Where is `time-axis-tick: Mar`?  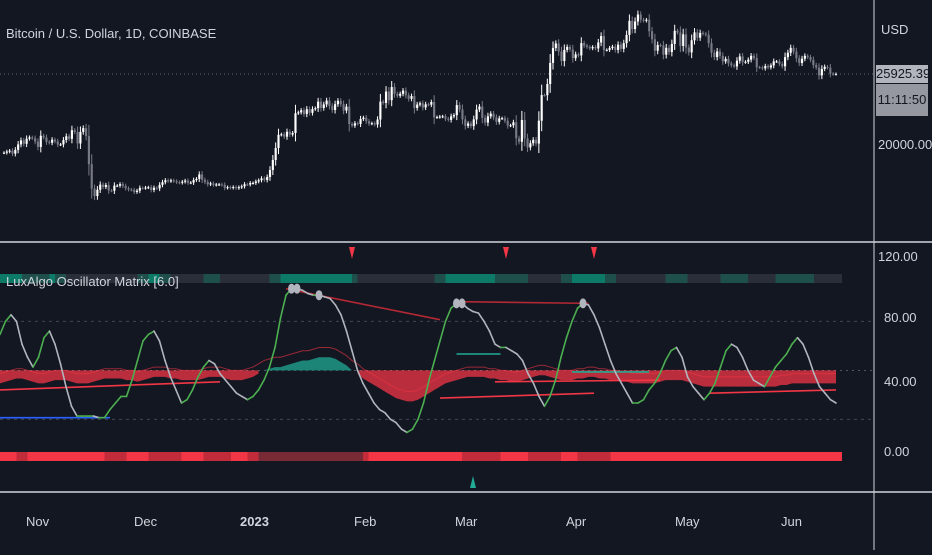 time-axis-tick: Mar is located at coordinates (466, 521).